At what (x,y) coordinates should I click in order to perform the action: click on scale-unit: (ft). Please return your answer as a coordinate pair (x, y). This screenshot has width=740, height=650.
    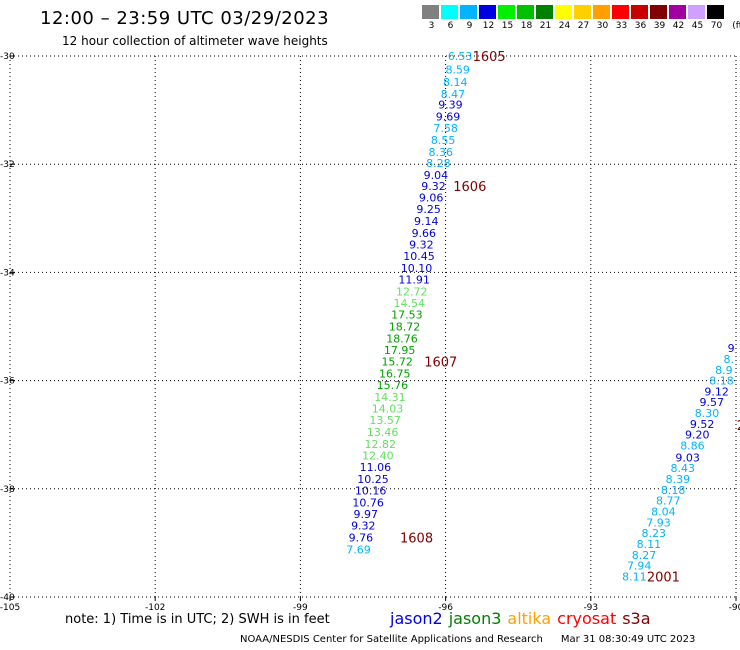
    Looking at the image, I should click on (736, 26).